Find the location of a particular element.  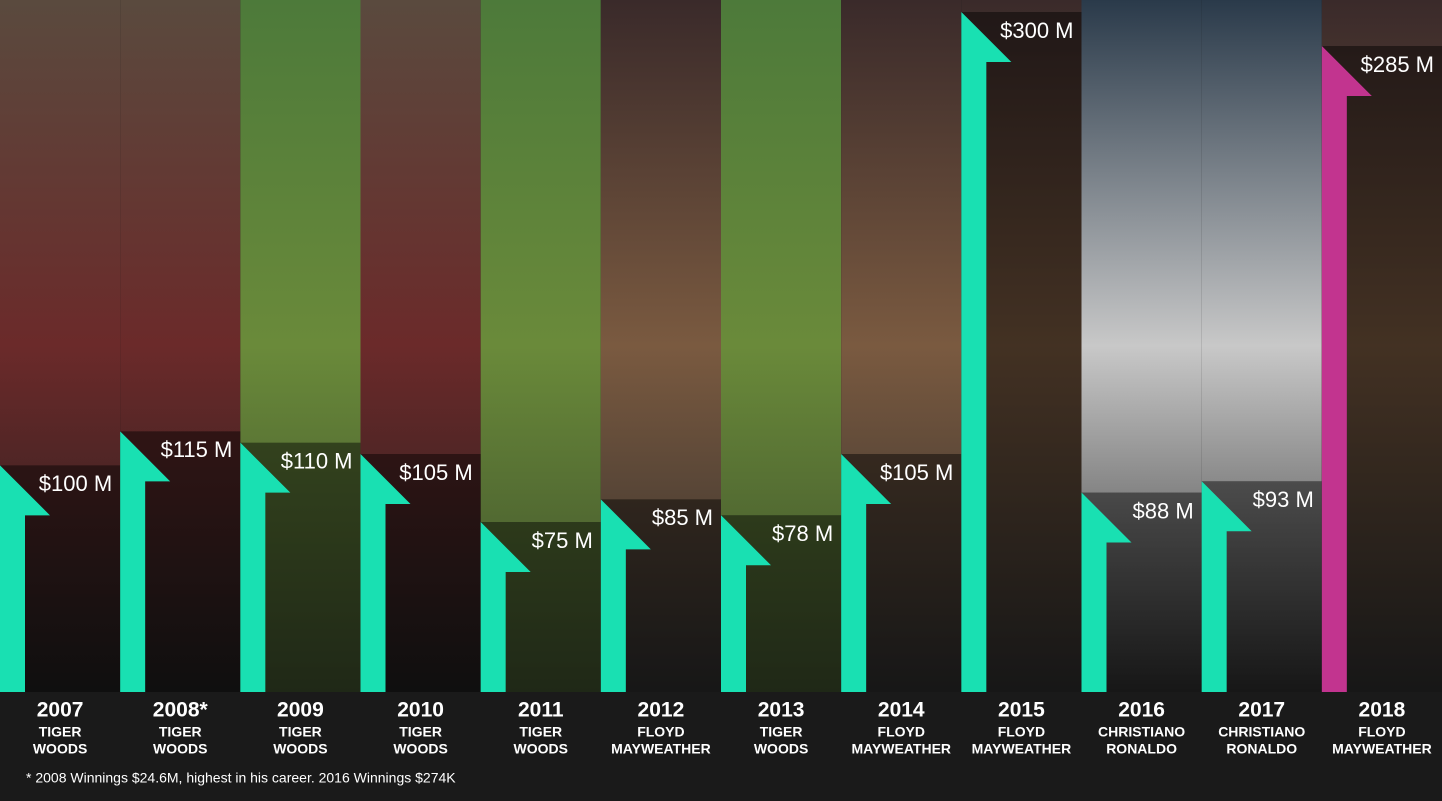

value-label: $85 M is located at coordinates (682, 517).